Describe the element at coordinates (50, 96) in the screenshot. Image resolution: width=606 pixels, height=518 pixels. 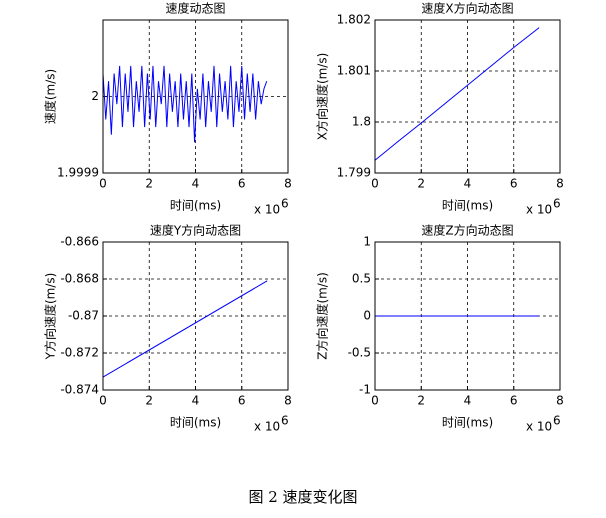
I see `y-axis-label: 速度(m/s)` at that location.